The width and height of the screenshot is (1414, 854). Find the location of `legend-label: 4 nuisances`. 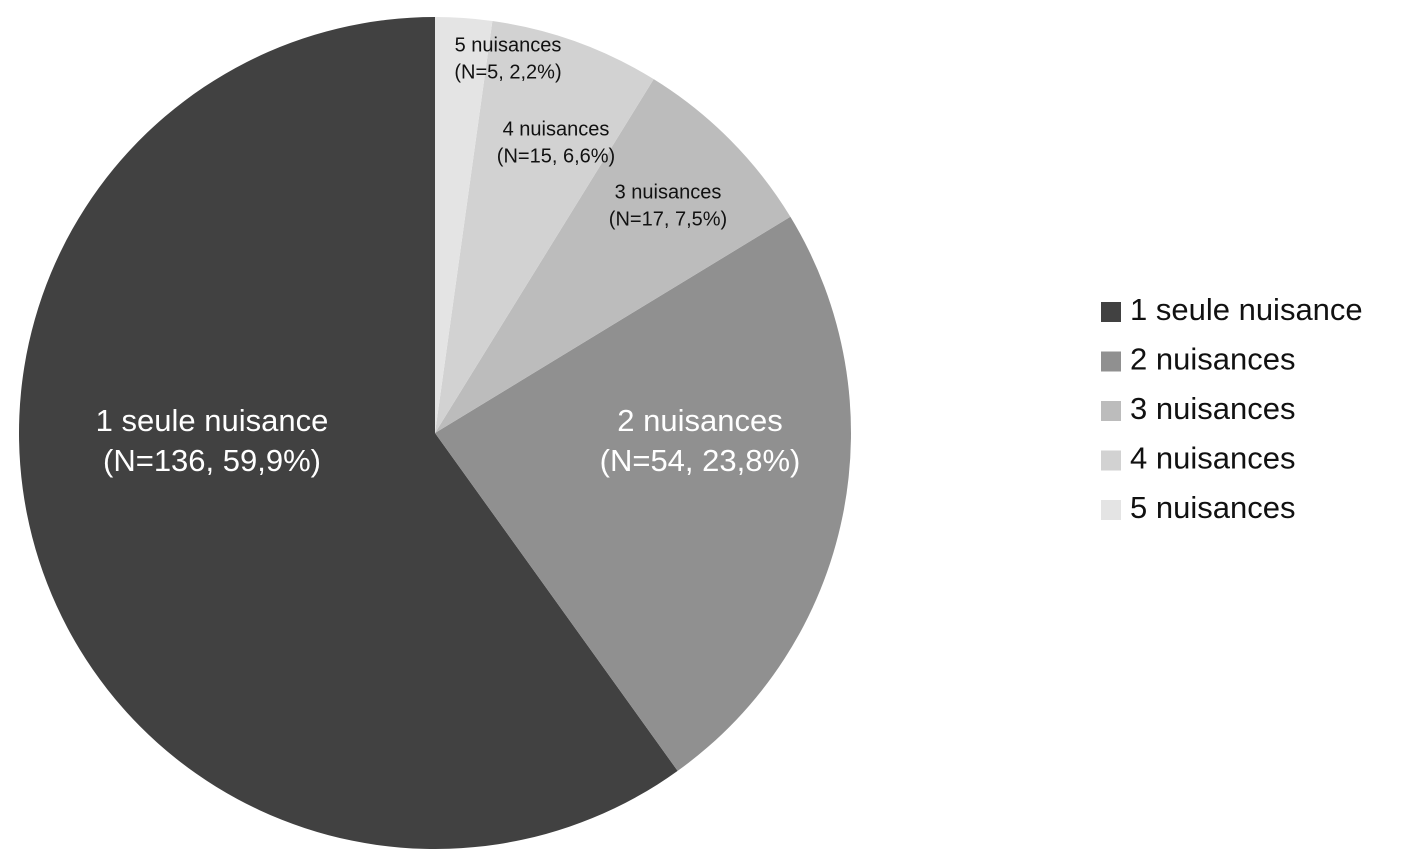

legend-label: 4 nuisances is located at coordinates (1212, 458).